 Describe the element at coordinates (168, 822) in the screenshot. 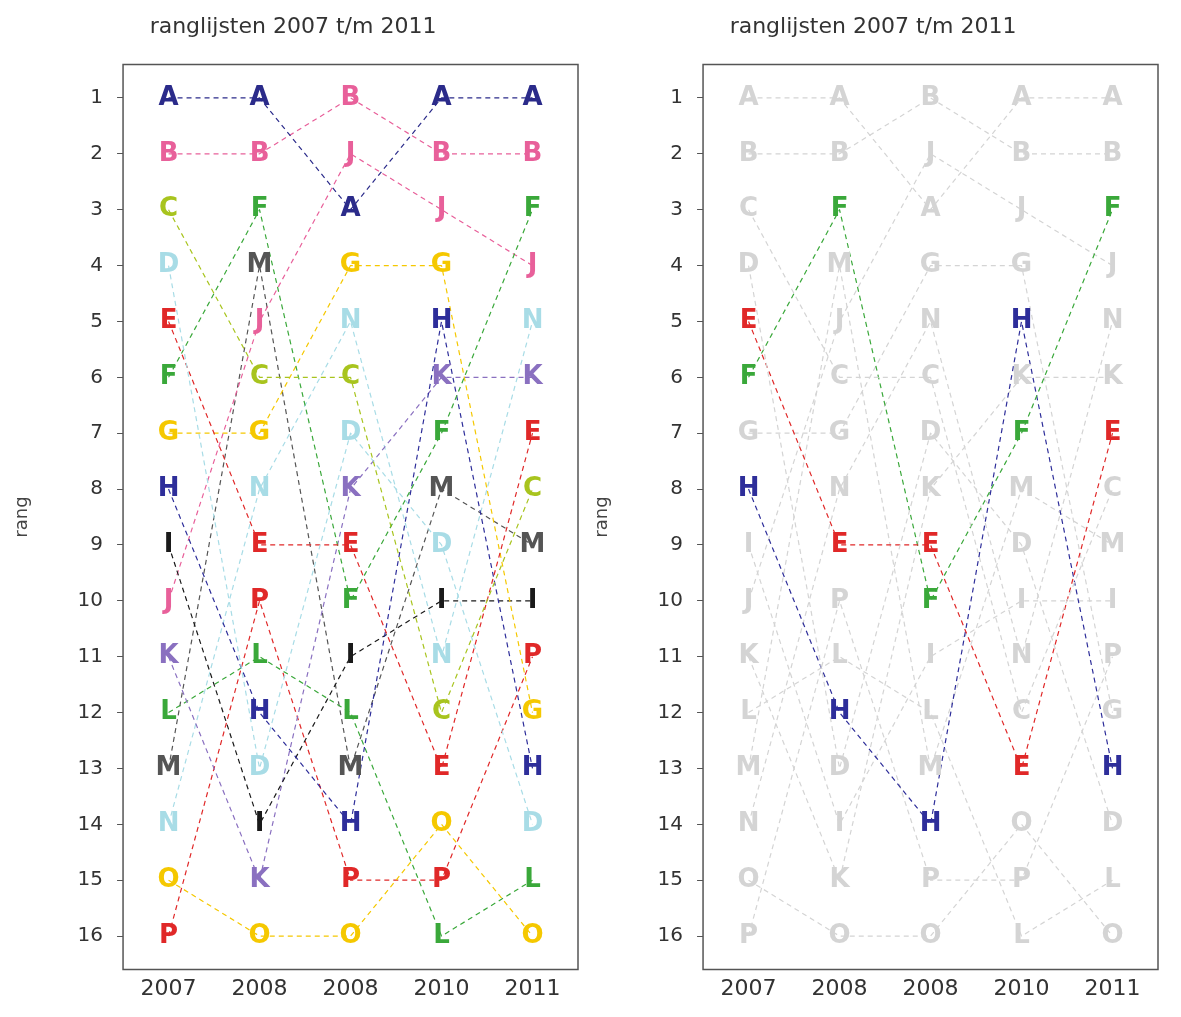

I see `series-label: N` at that location.